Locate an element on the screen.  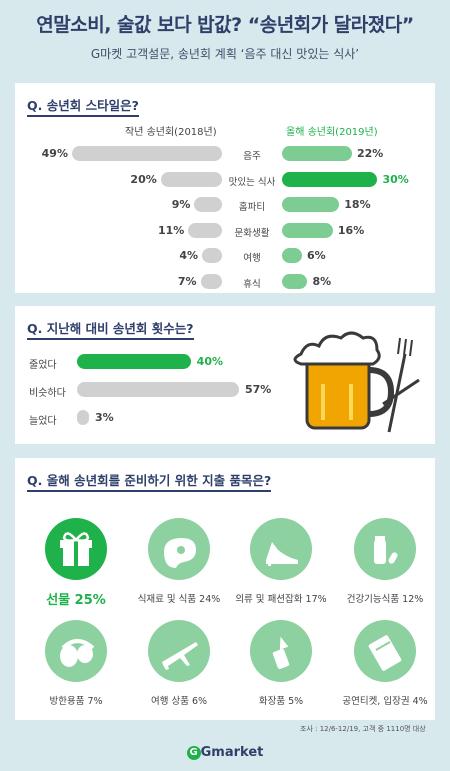
gift-icon is located at coordinates (76, 549).